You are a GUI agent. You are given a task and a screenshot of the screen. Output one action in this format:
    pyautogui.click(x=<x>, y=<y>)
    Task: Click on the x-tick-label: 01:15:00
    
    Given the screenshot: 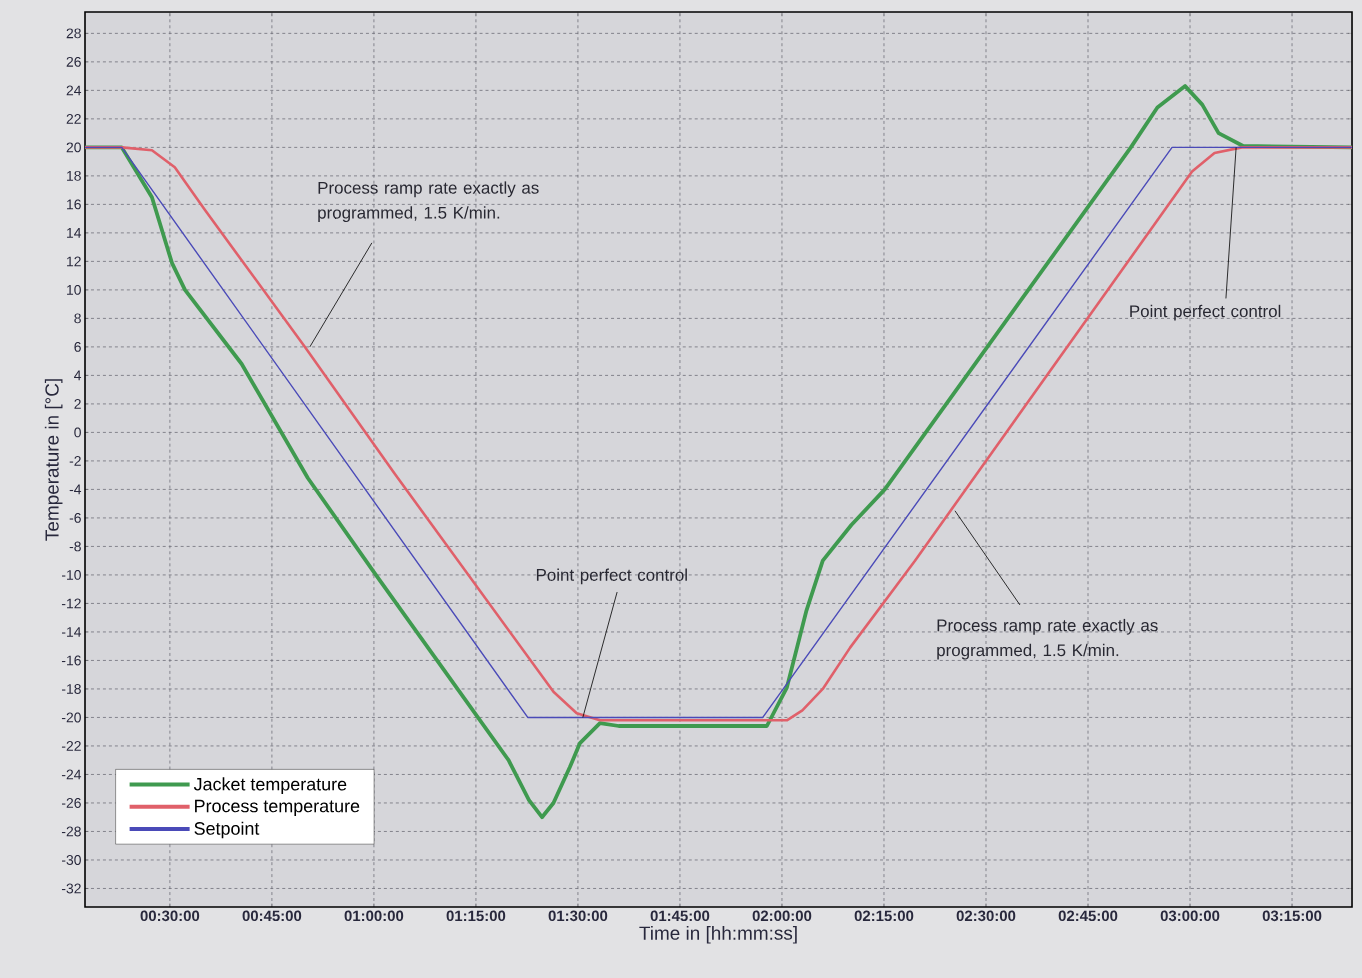 What is the action you would take?
    pyautogui.click(x=476, y=916)
    